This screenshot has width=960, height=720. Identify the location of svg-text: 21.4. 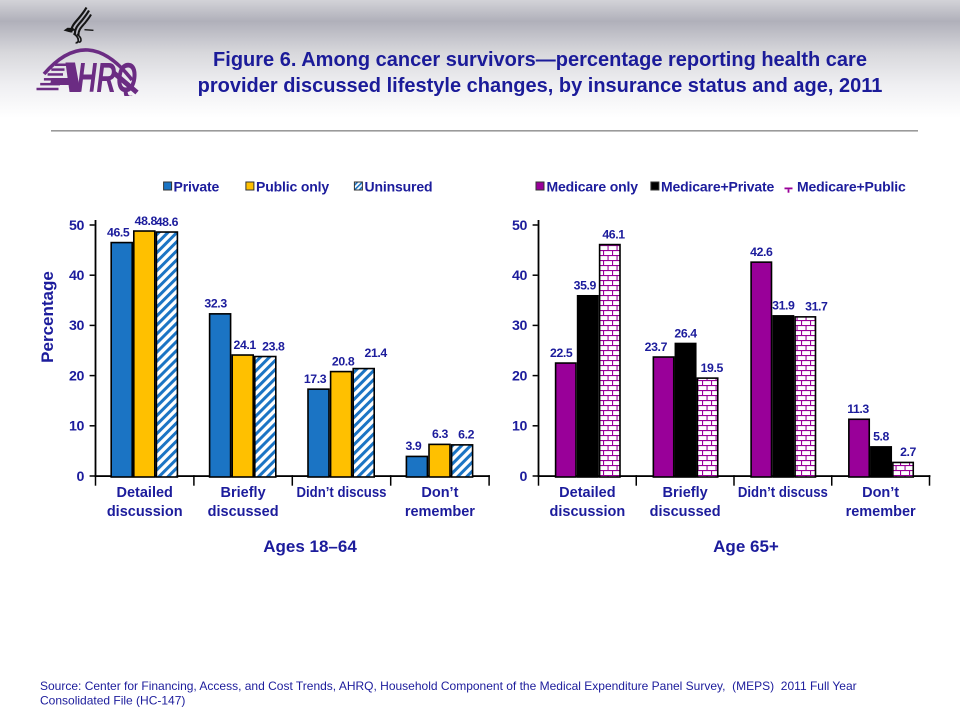
(376, 353).